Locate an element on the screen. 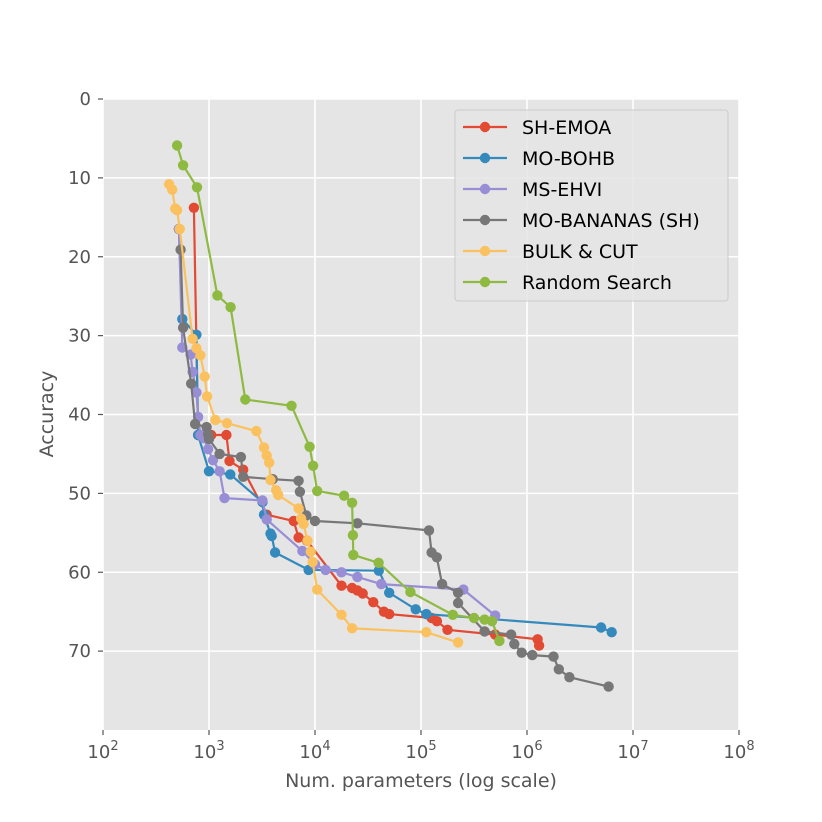  legend-label: MO-BANANAS (SH) is located at coordinates (611, 221).